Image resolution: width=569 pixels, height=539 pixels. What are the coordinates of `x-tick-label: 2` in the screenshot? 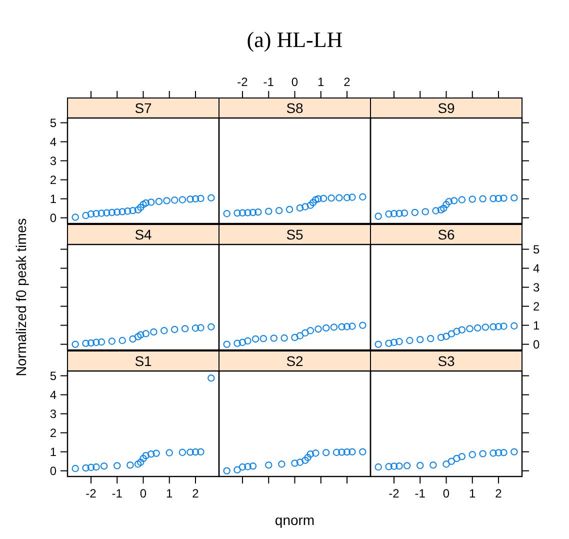 It's located at (498, 493).